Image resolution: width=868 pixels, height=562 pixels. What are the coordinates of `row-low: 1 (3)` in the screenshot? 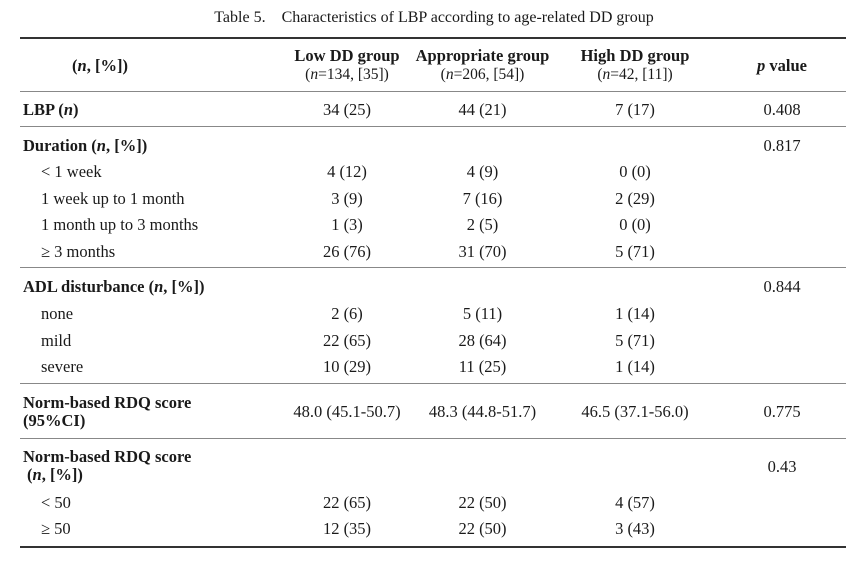 It's located at (347, 224).